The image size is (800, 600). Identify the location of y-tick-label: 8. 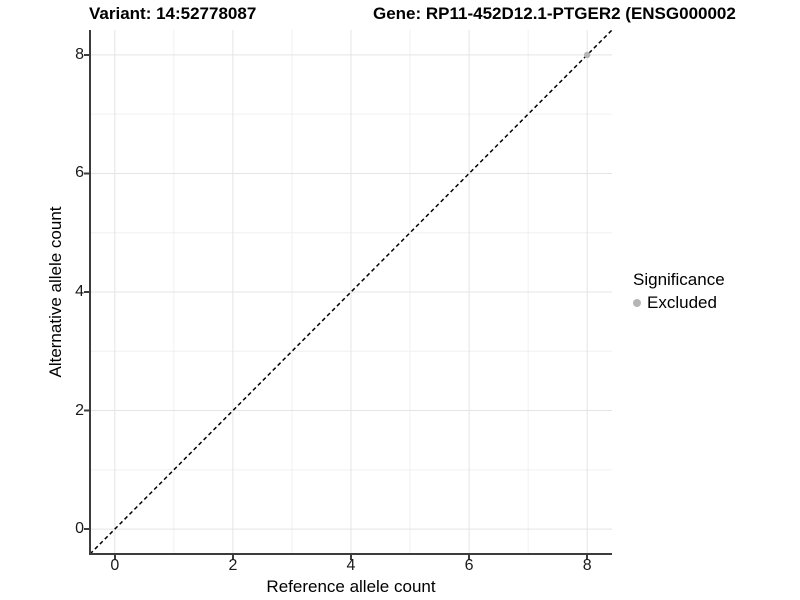
(79, 54).